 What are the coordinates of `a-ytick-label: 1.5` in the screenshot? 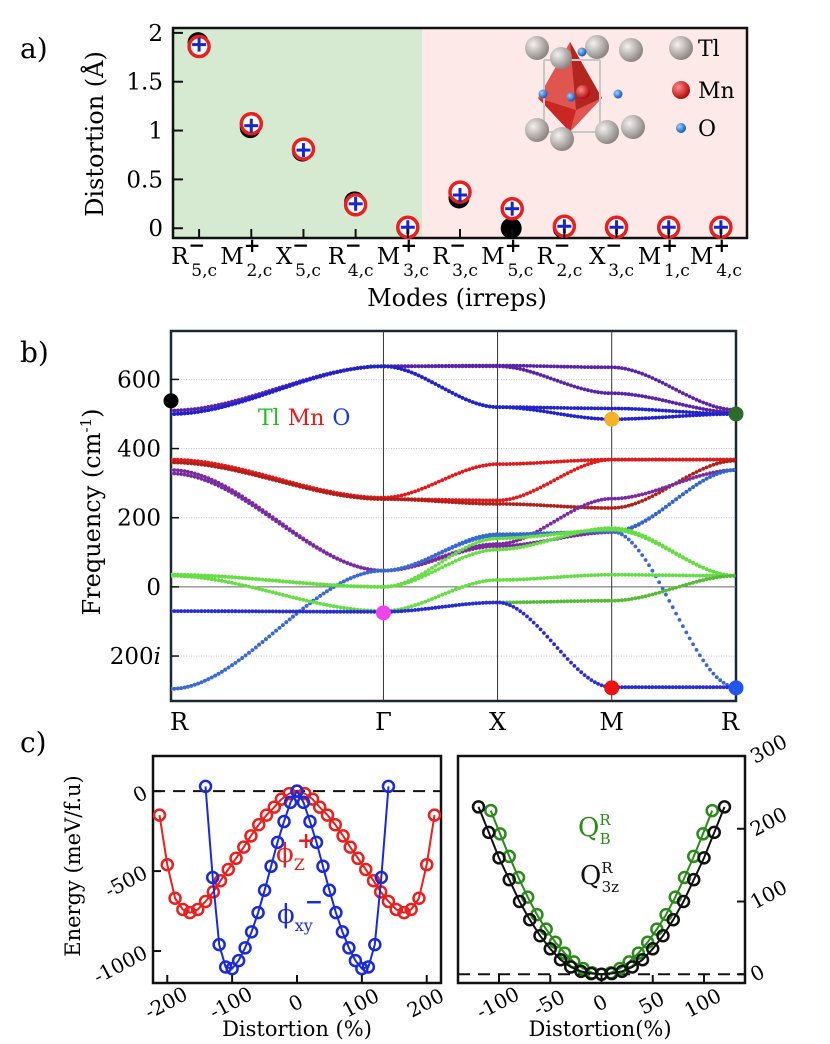 It's located at (144, 83).